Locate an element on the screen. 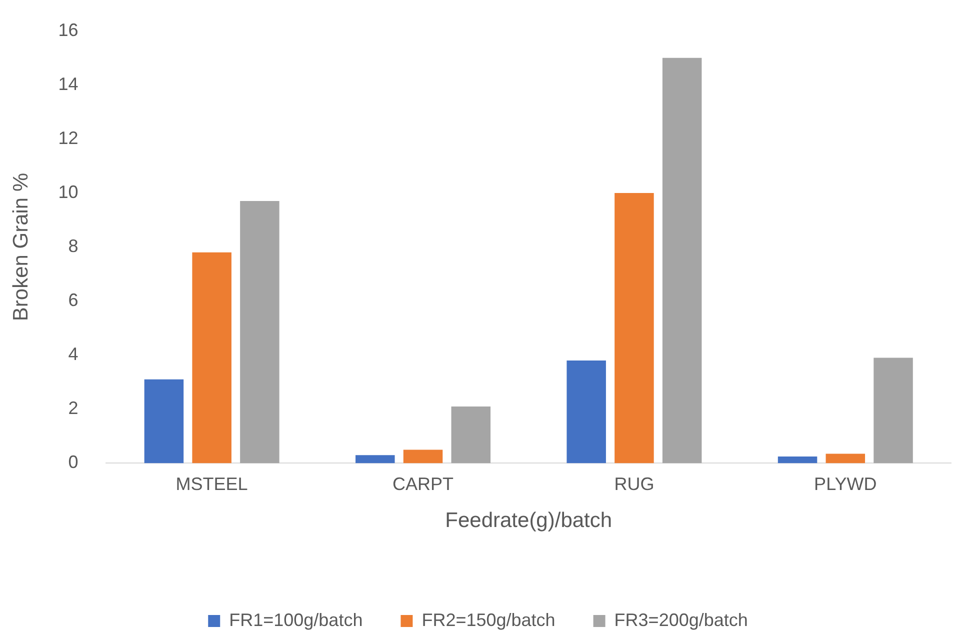 The width and height of the screenshot is (961, 640). y-tick-label: 10 is located at coordinates (68, 192).